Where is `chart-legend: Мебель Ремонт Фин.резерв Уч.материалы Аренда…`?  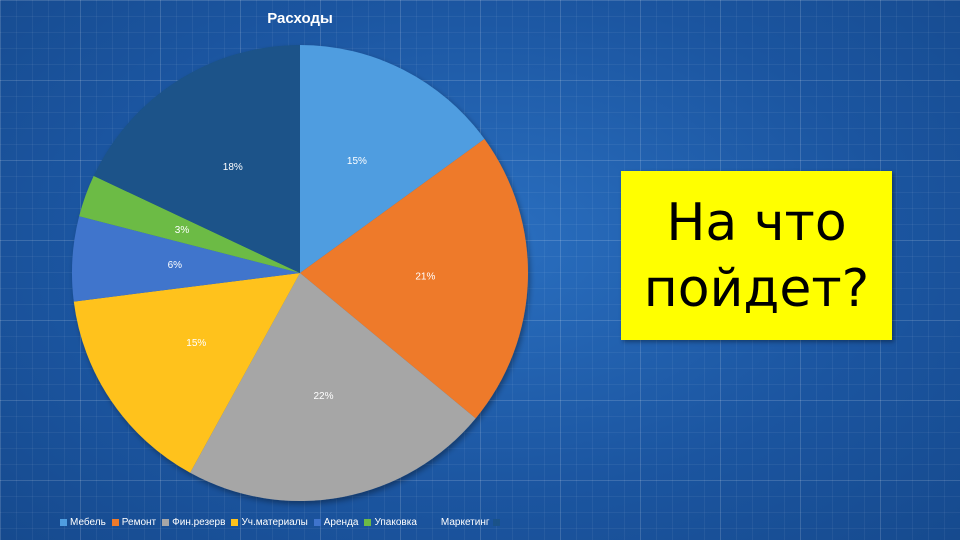 chart-legend: Мебель Ремонт Фин.резерв Уч.материалы Аренда… is located at coordinates (280, 522).